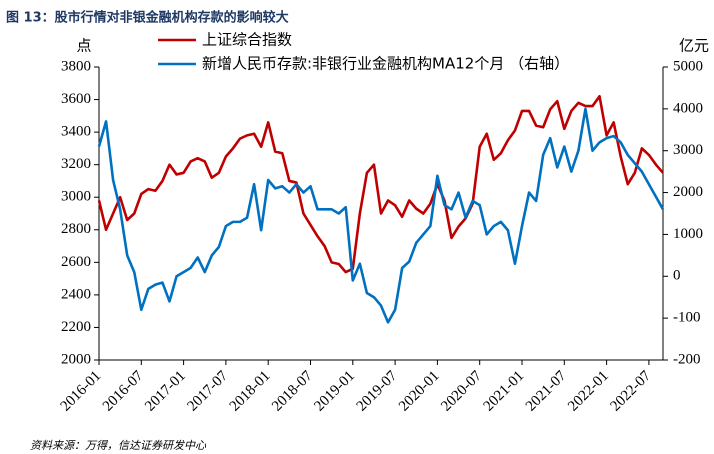 This screenshot has height=454, width=714. What do you see at coordinates (688, 192) in the screenshot?
I see `y2-tick-label: 2000` at bounding box center [688, 192].